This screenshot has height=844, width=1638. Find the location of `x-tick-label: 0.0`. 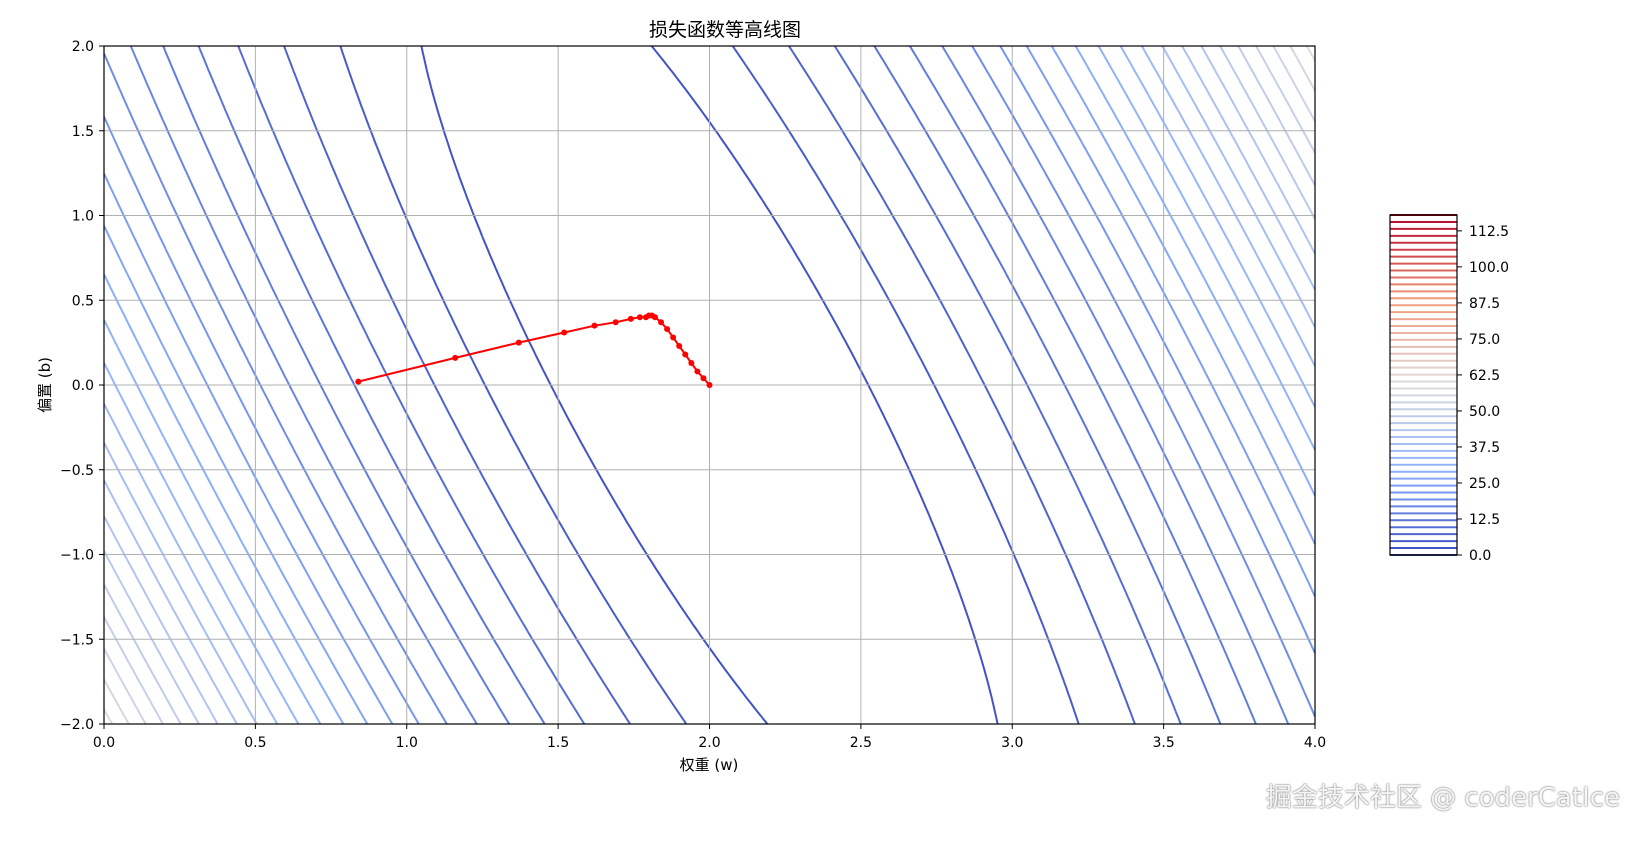

x-tick-label: 0.0 is located at coordinates (104, 743).